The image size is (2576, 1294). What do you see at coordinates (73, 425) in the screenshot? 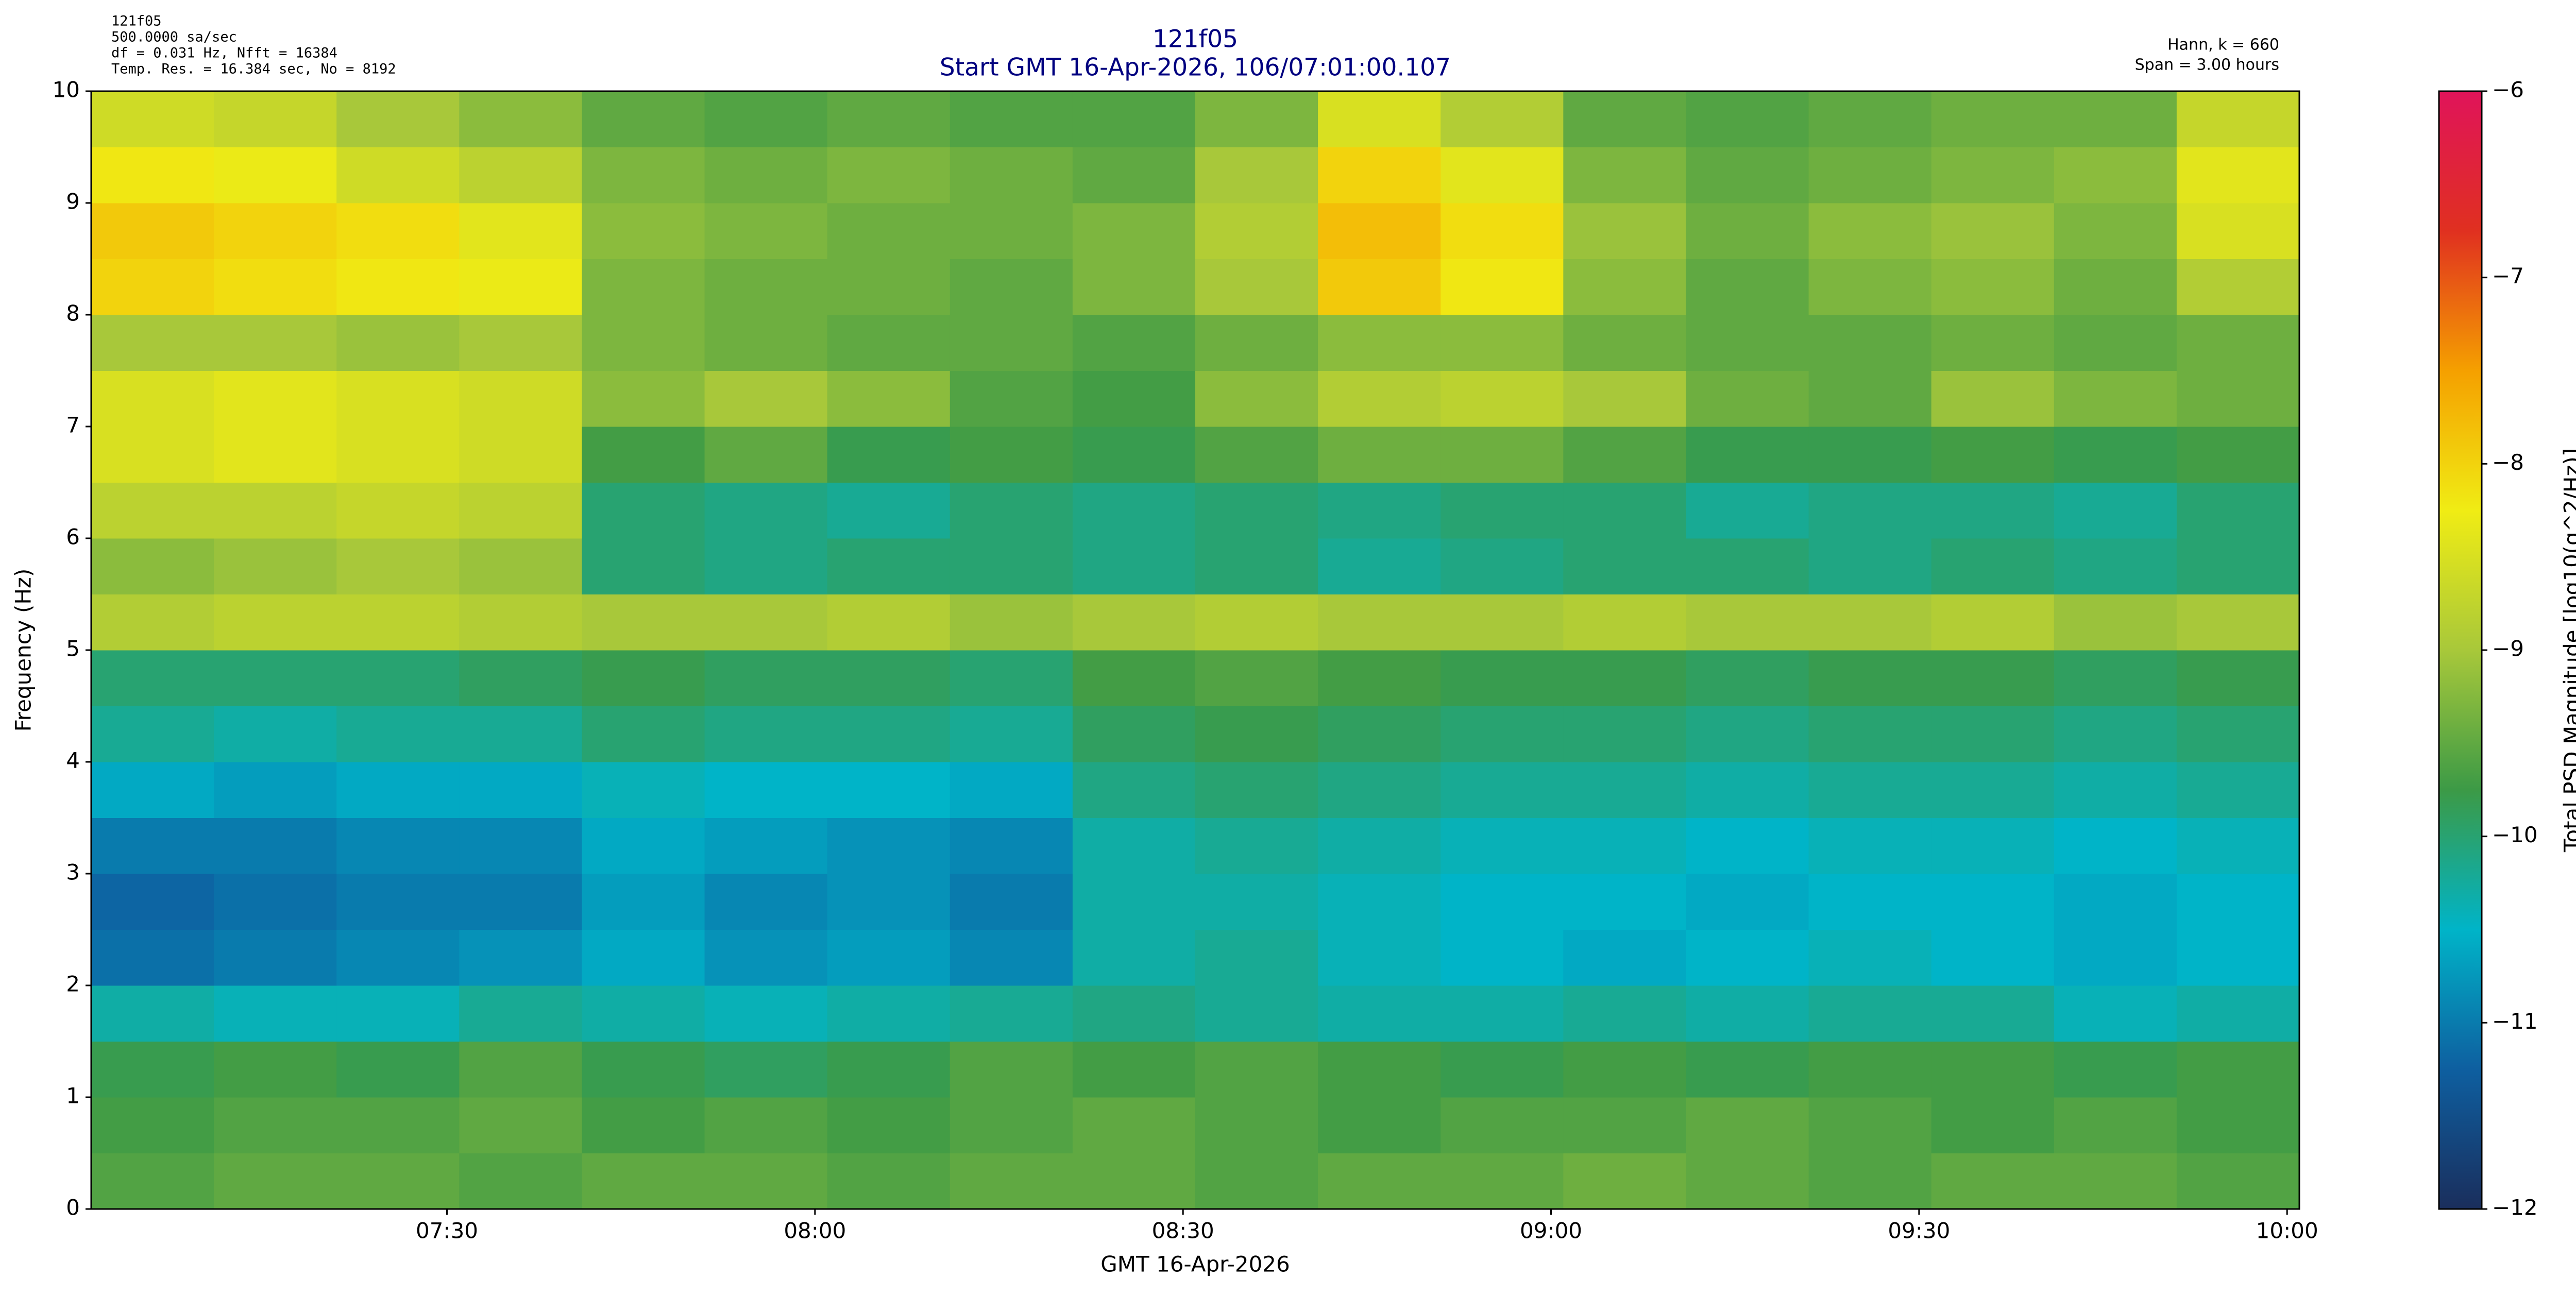
I see `y-tick-label: 7` at bounding box center [73, 425].